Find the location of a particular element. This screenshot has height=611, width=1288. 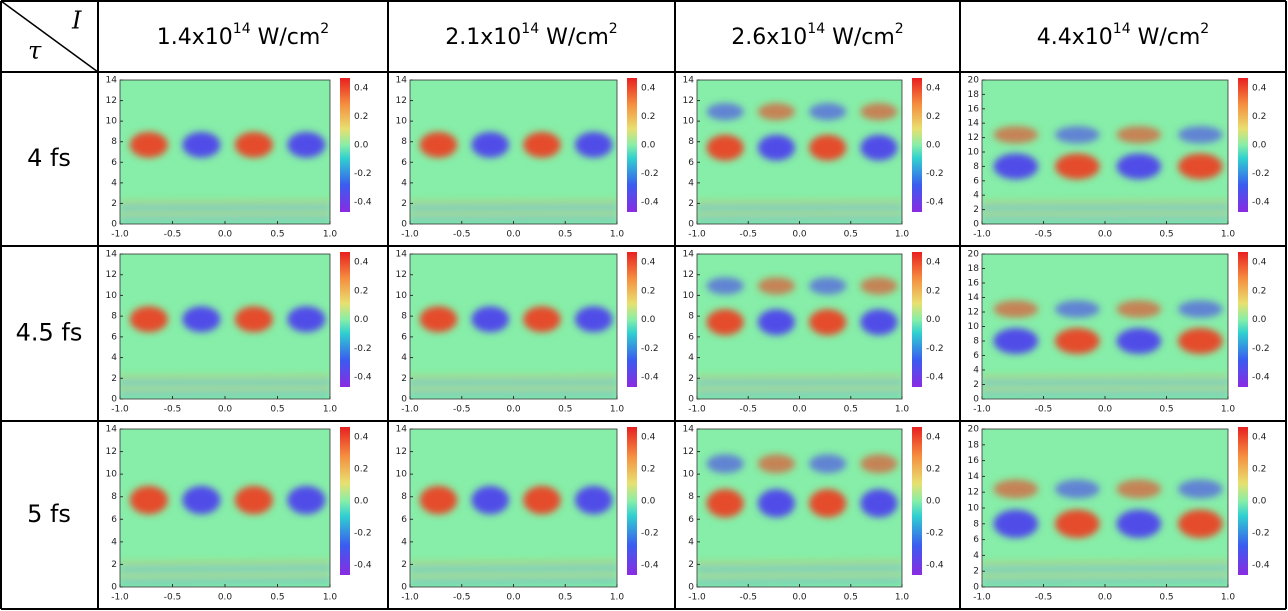

x-tick-label: 0.0 is located at coordinates (225, 410).